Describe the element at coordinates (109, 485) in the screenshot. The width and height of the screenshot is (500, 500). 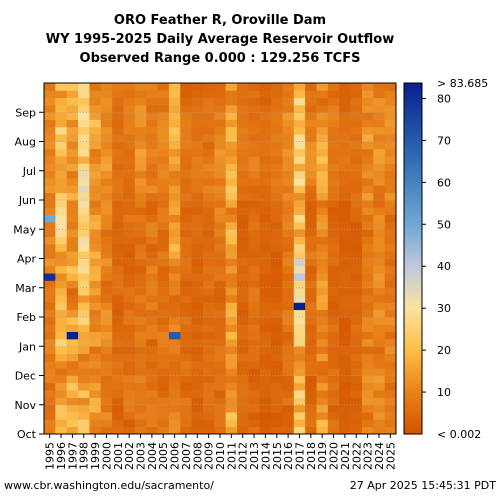
I see `source-url: www.cbr.washington.edu/sacramento/` at that location.